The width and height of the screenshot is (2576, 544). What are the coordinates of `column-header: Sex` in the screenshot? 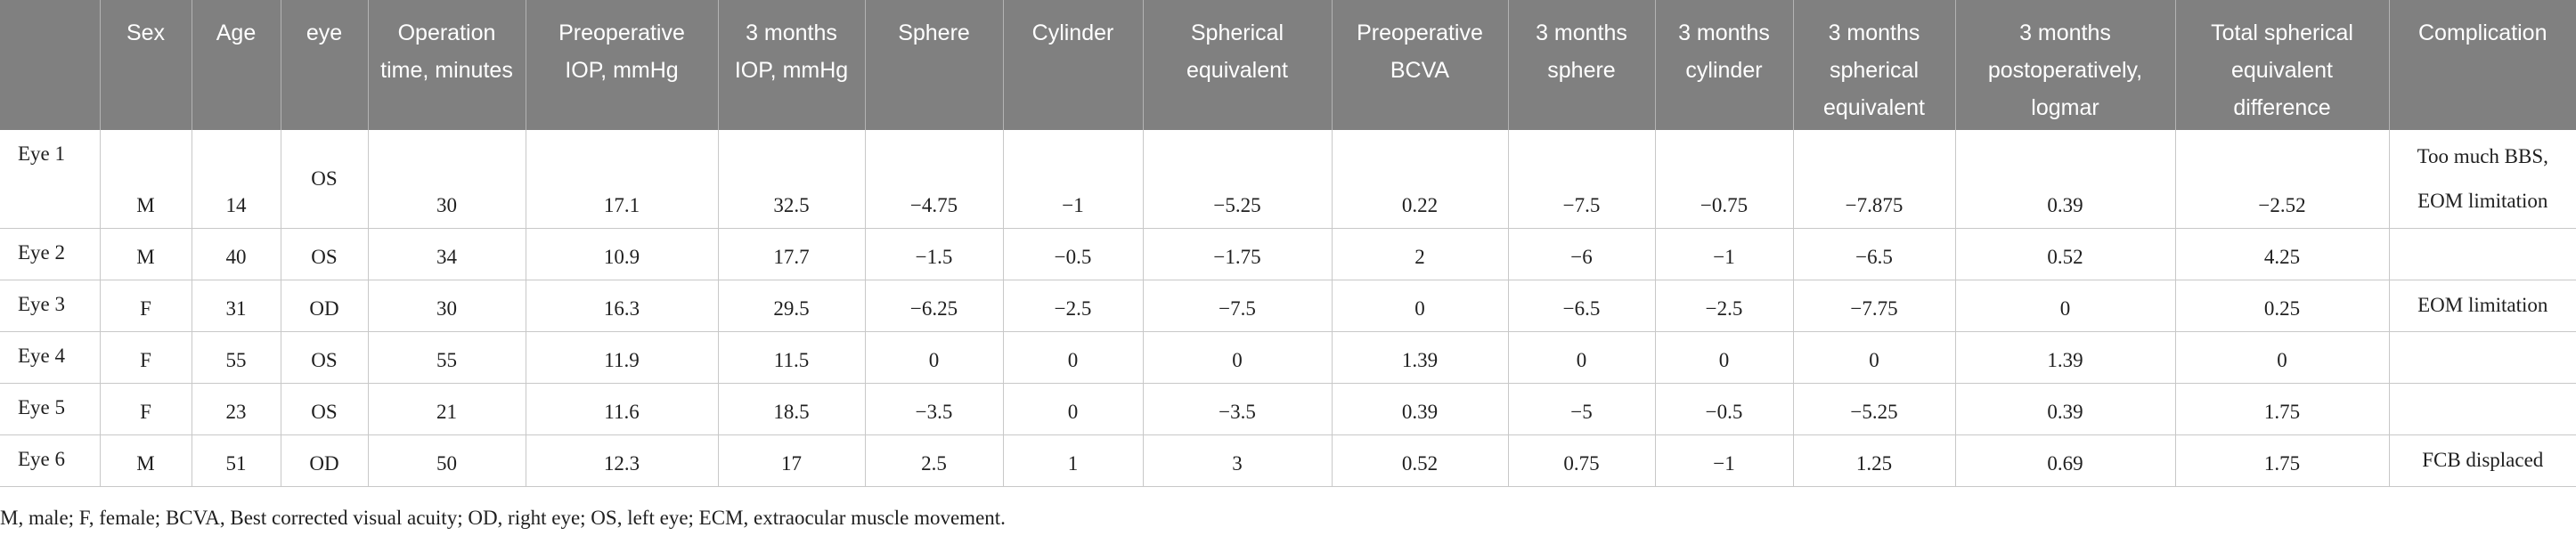 It's located at (146, 65).